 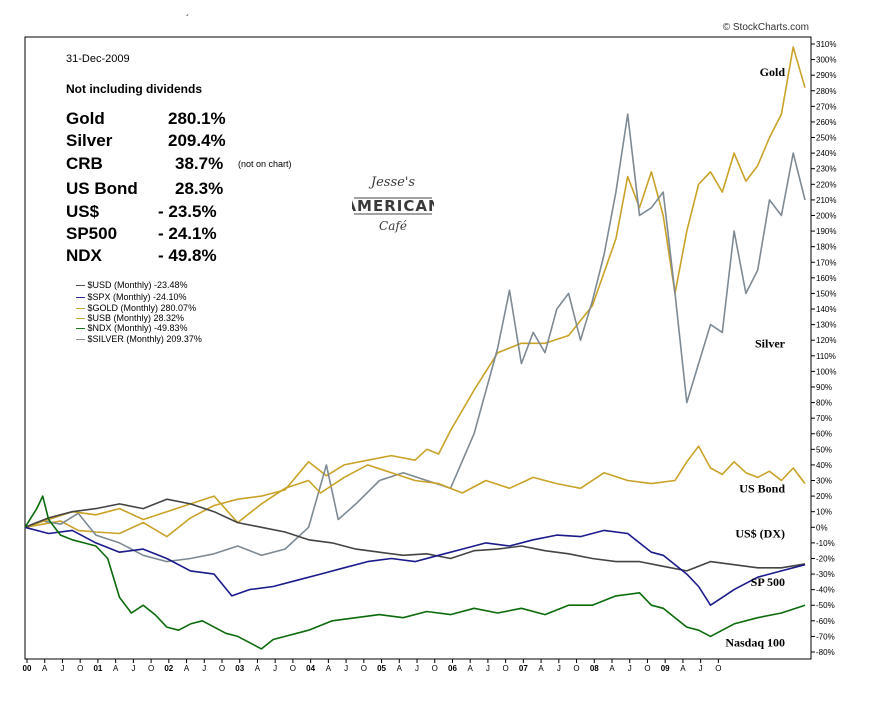 I want to click on legend-swatch-0: —, so click(x=80, y=285).